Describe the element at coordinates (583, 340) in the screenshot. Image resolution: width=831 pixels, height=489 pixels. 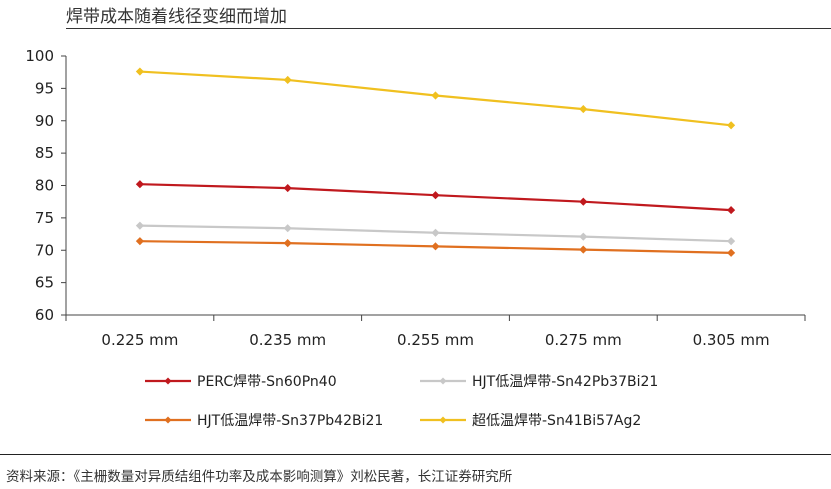
I see `x-tick-label: 0.275 mm` at that location.